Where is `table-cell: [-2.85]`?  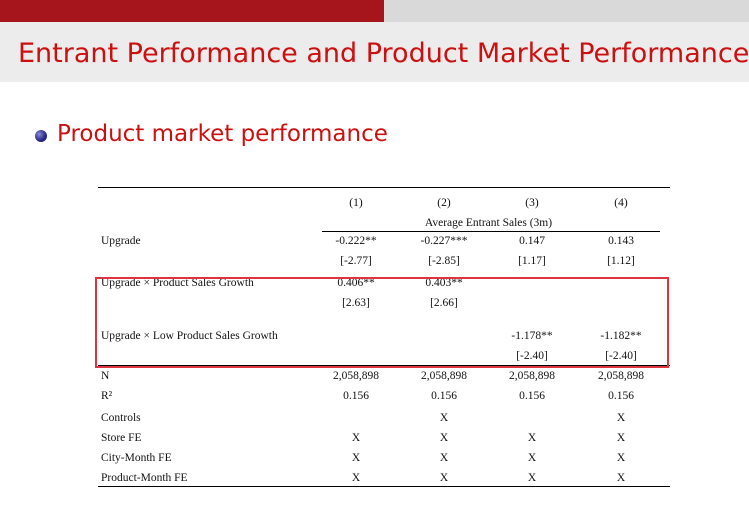 table-cell: [-2.85] is located at coordinates (444, 261).